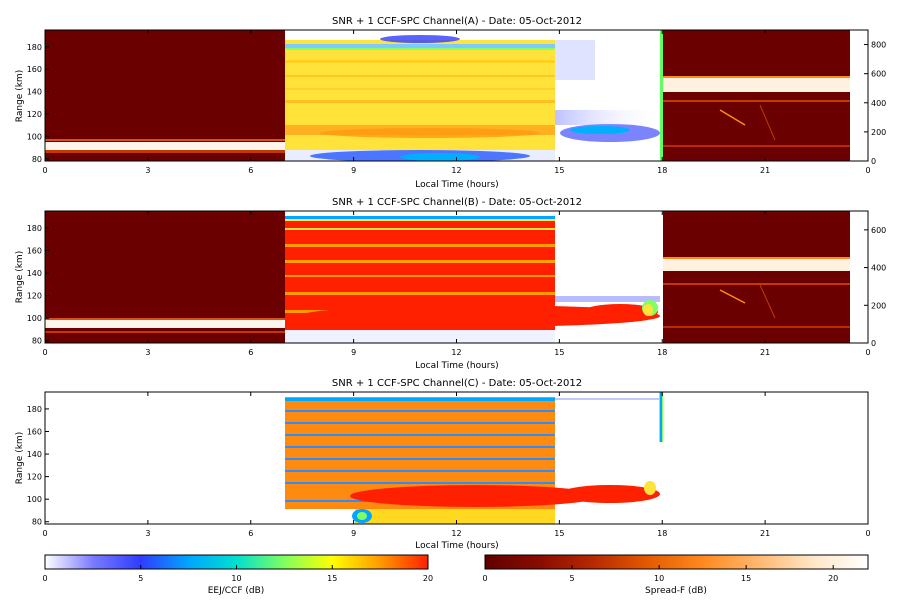 This screenshot has height=600, width=900. I want to click on panel-c-xlabel: Local Time (hours), so click(456, 546).